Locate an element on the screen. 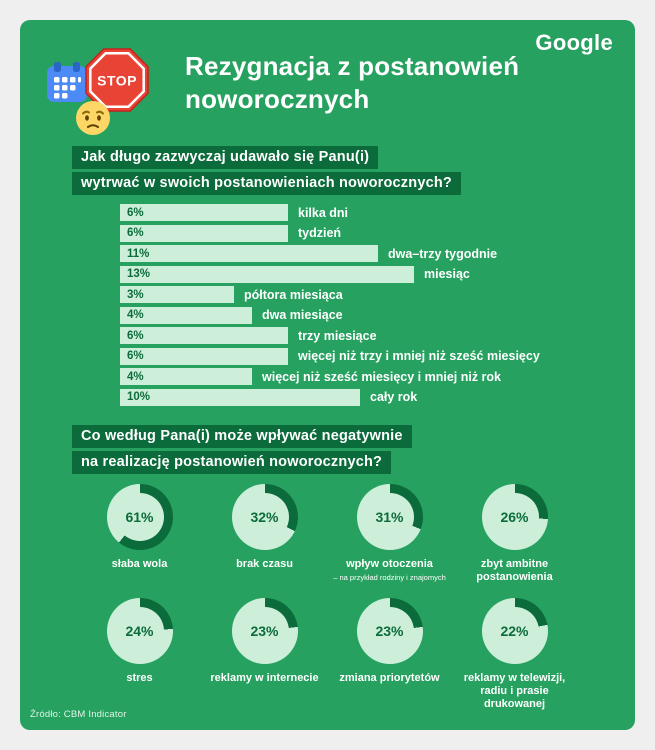  donut-category-label: zbyt ambitne postanowienia is located at coordinates (514, 570).